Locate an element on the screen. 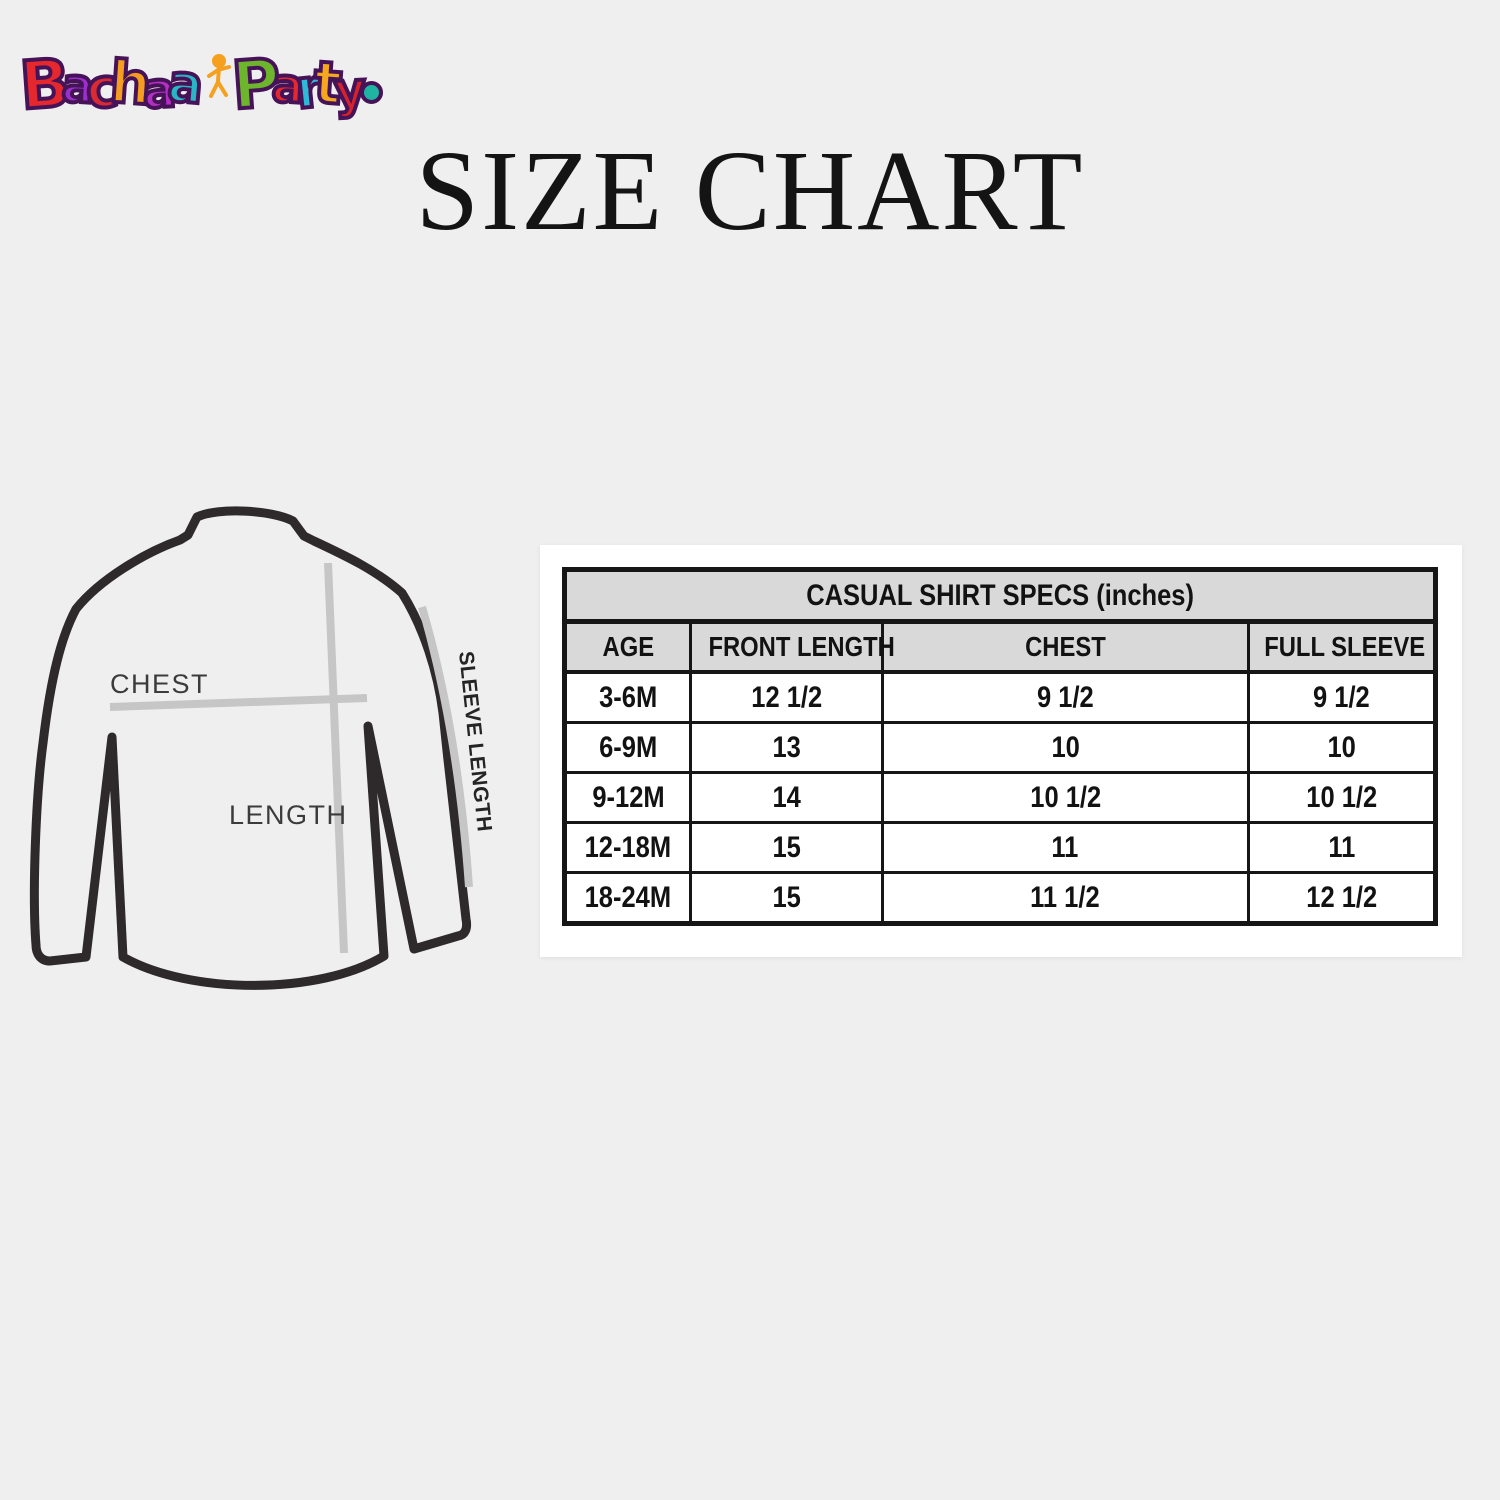 Image resolution: width=1500 pixels, height=1500 pixels. table-title: CASUAL SHIRT SPECS (inches) is located at coordinates (1000, 595).